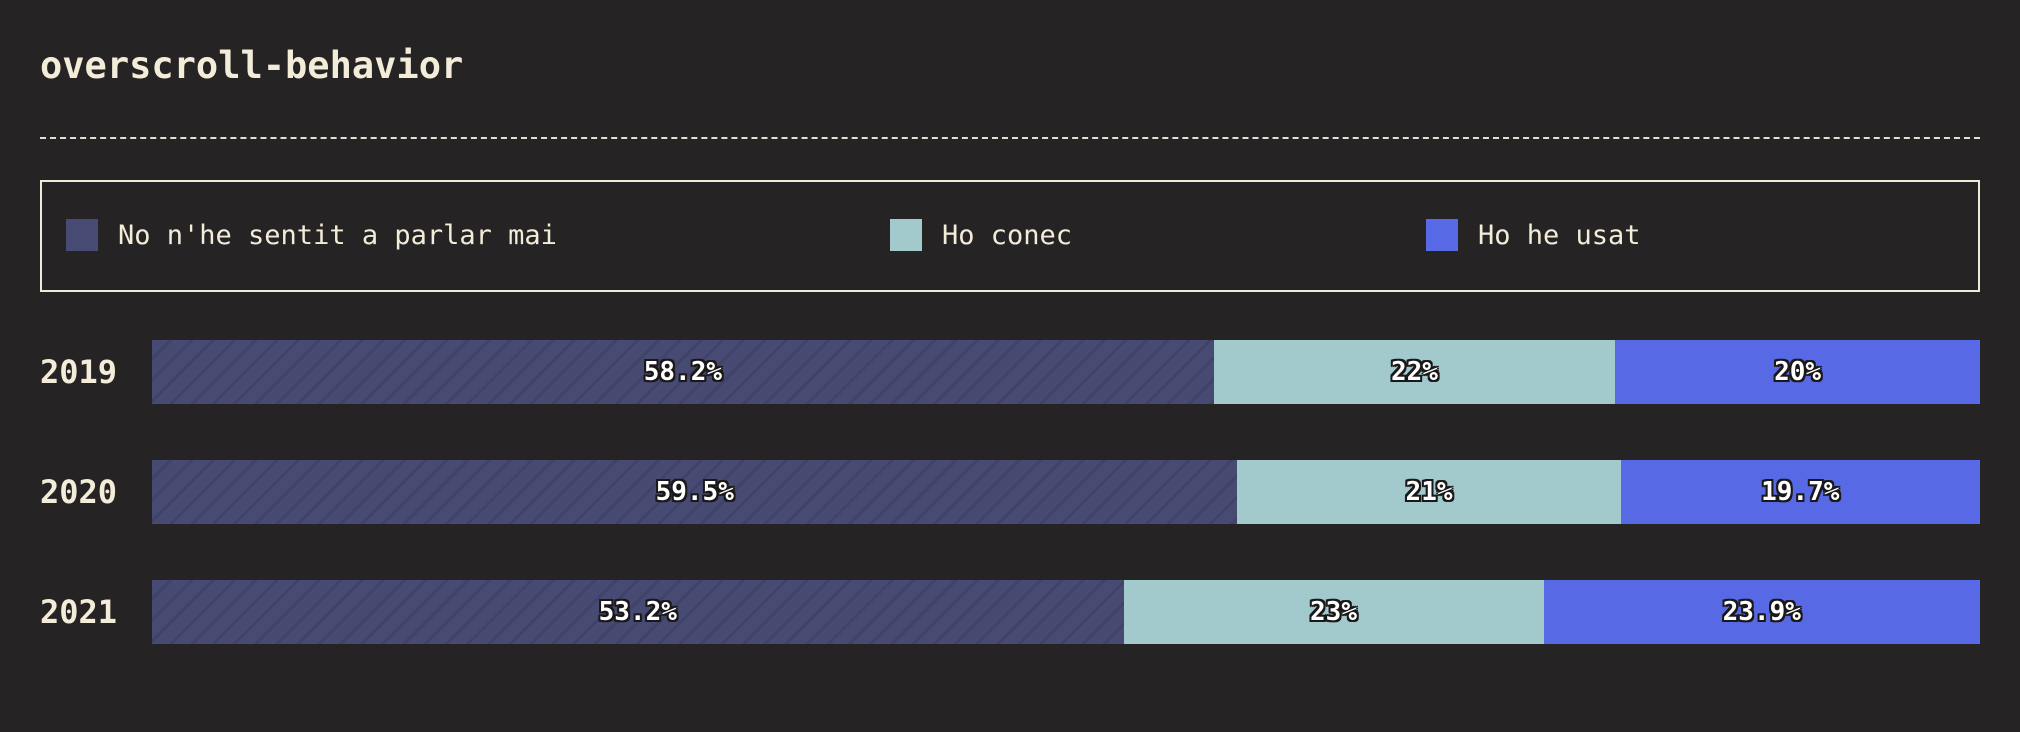 The height and width of the screenshot is (732, 2020). What do you see at coordinates (79, 492) in the screenshot?
I see `row-label-2020: 2020` at bounding box center [79, 492].